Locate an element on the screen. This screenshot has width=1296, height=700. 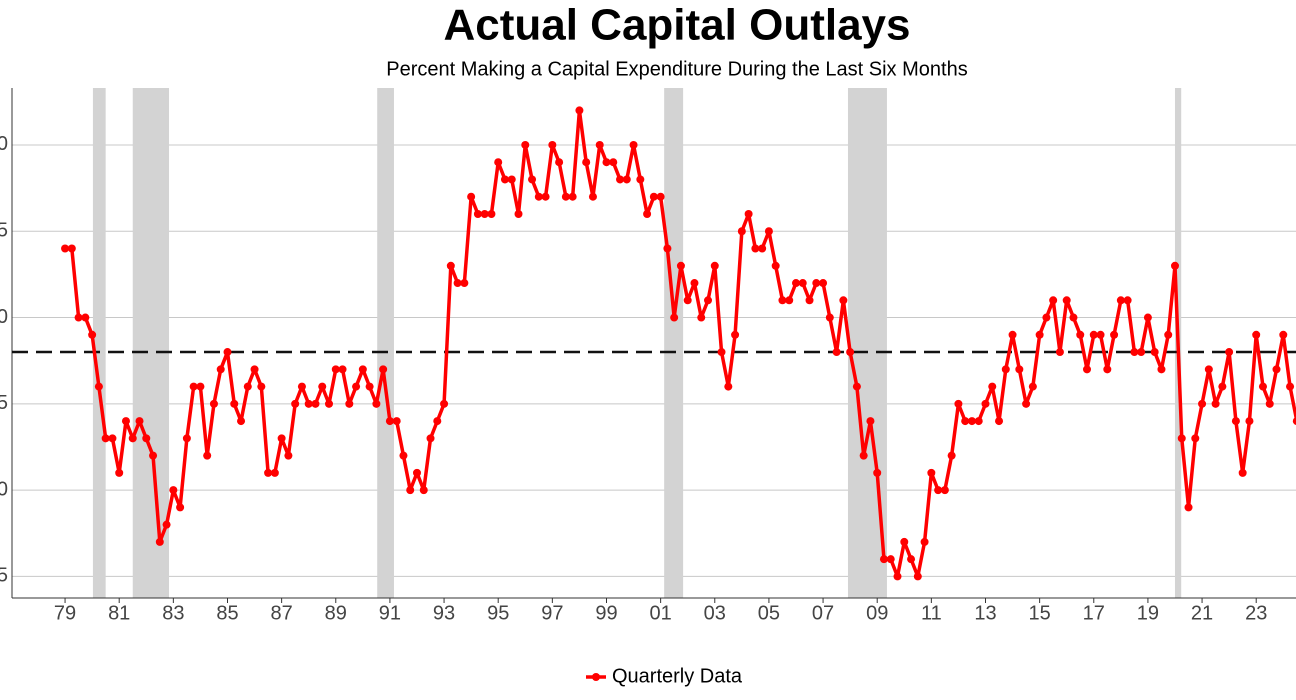
chart-title: Actual Capital Outlays is located at coordinates (676, 25).